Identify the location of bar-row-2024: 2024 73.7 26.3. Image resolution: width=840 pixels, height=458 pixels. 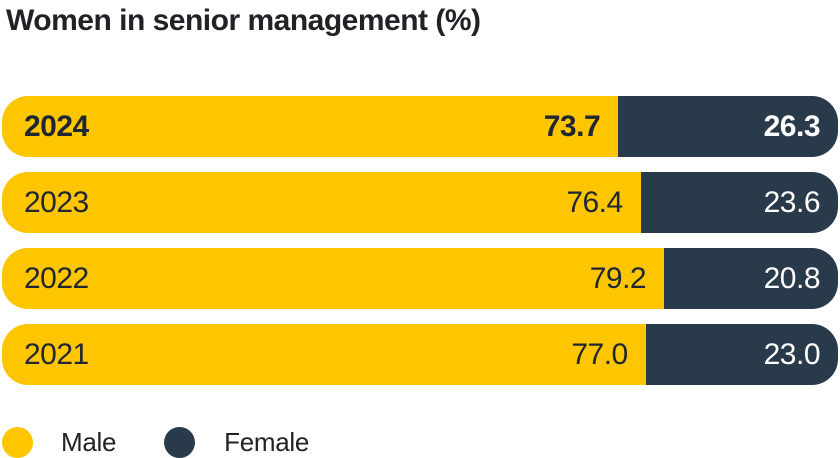
(420, 126).